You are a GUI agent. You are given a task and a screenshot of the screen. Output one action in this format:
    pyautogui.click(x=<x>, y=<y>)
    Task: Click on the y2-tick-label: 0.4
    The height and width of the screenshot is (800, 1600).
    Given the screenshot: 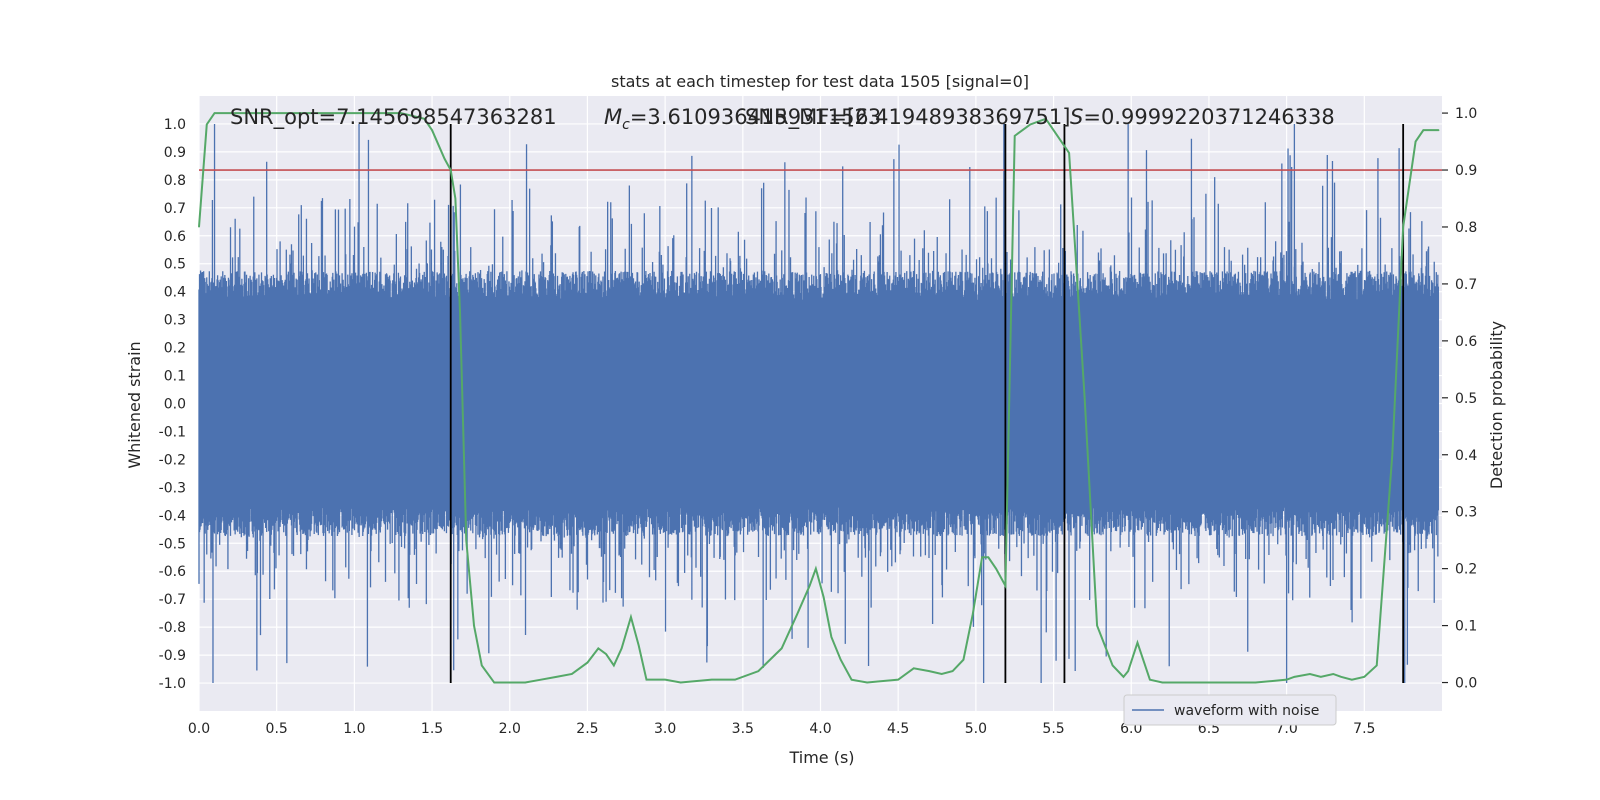 What is the action you would take?
    pyautogui.click(x=1466, y=456)
    